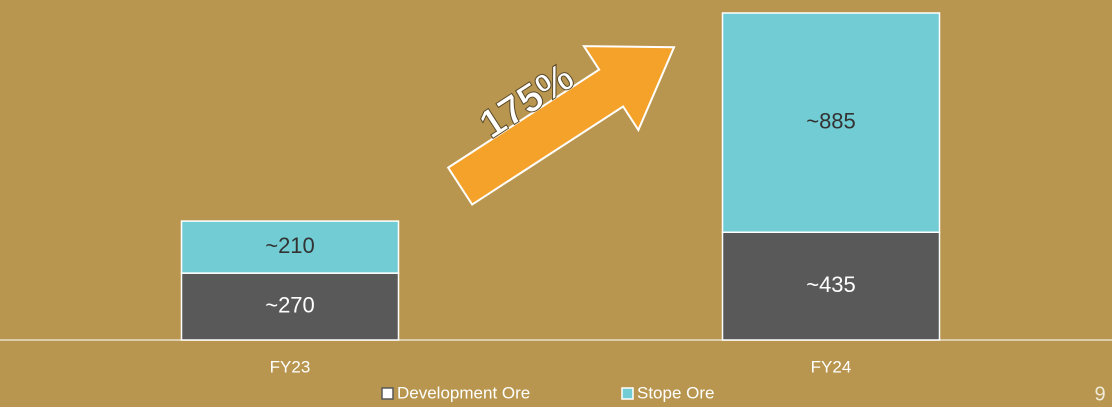 Image resolution: width=1112 pixels, height=407 pixels. I want to click on data-label: ~435, so click(831, 284).